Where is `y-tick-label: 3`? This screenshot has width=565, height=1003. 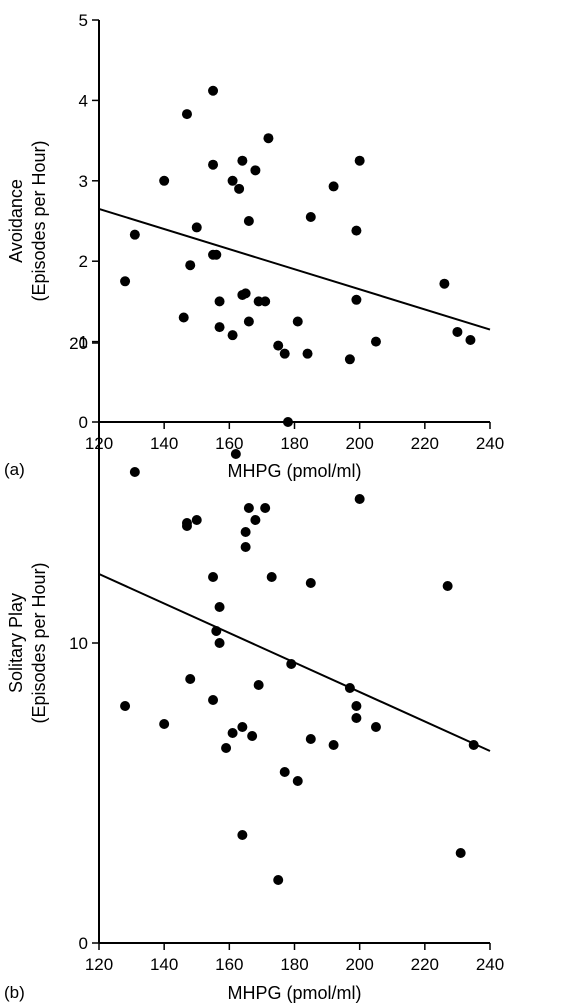 y-tick-label: 3 is located at coordinates (83, 181).